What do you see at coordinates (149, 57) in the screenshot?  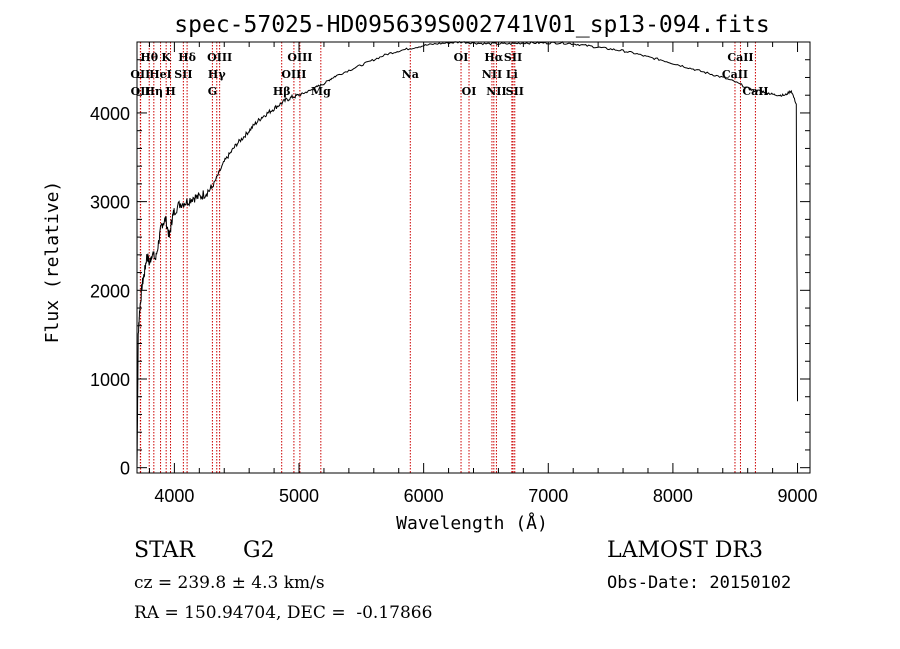 I see `spectral-line-label: Hθ` at bounding box center [149, 57].